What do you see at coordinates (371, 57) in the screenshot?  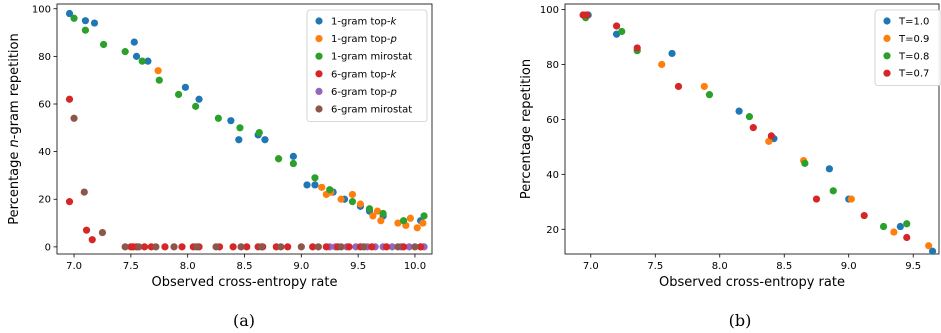 I see `legend-label: 1-gram mirostat` at bounding box center [371, 57].